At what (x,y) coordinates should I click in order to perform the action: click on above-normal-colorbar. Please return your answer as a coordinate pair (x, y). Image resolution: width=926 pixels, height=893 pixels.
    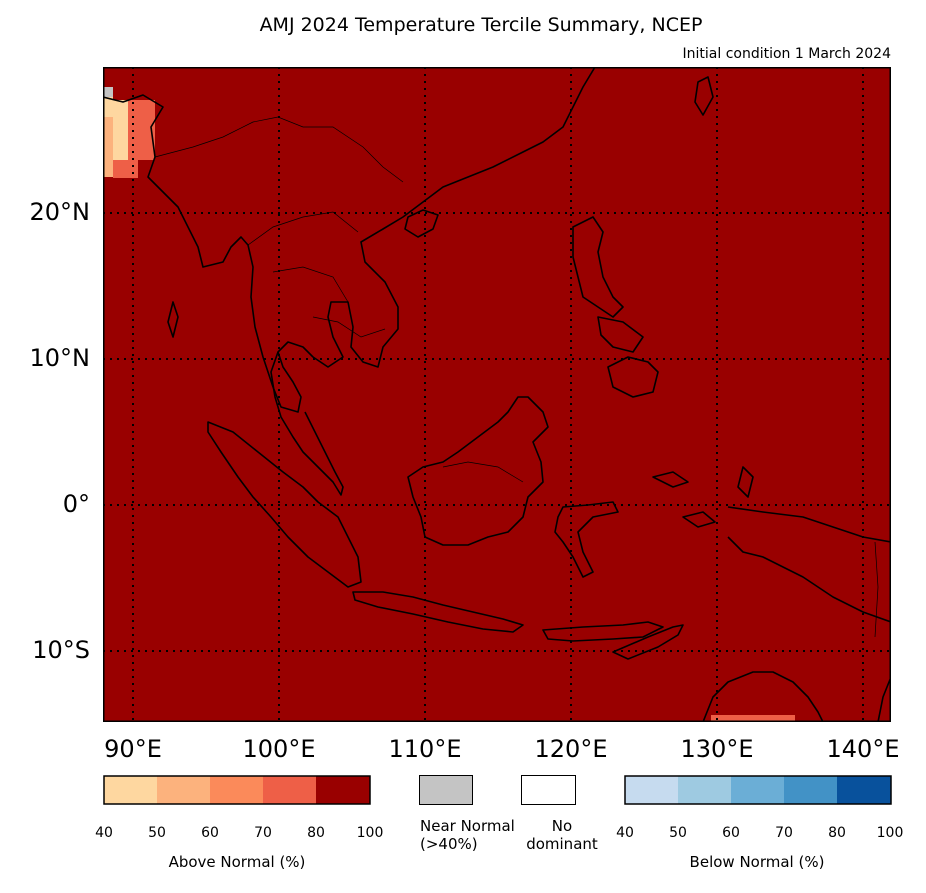
    Looking at the image, I should click on (237, 790).